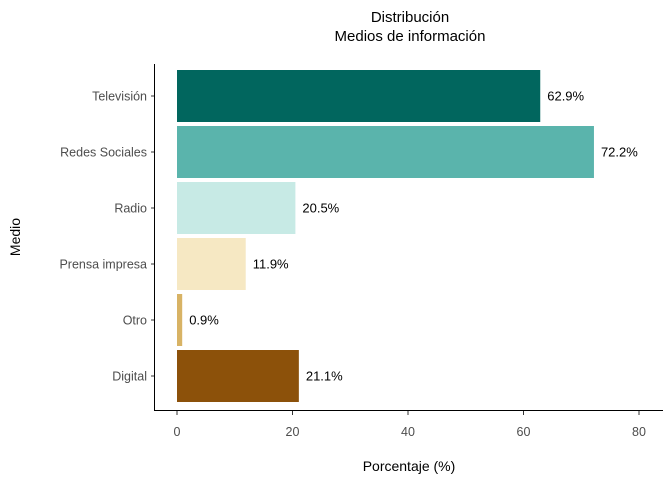  Describe the element at coordinates (130, 208) in the screenshot. I see `y-tick-label: Radio` at that location.